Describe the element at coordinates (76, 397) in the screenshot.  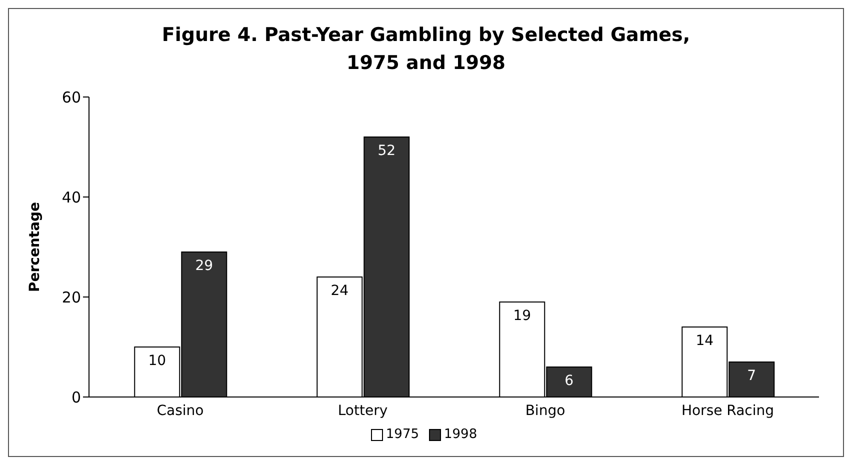
I see `y-tick-label: 0` at that location.